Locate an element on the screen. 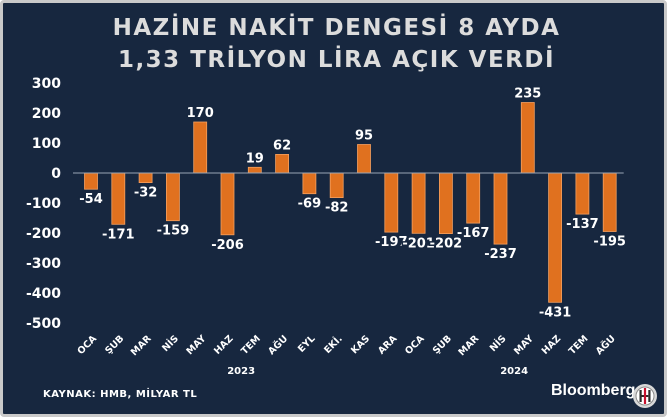  x-tick-label: EYL is located at coordinates (307, 344).